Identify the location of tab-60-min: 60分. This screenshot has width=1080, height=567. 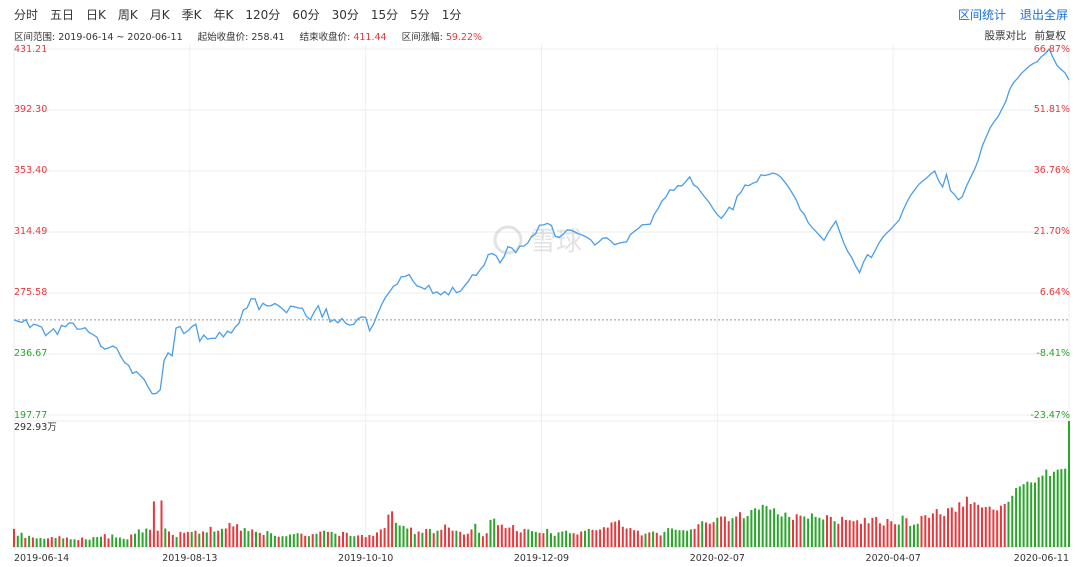
(306, 14).